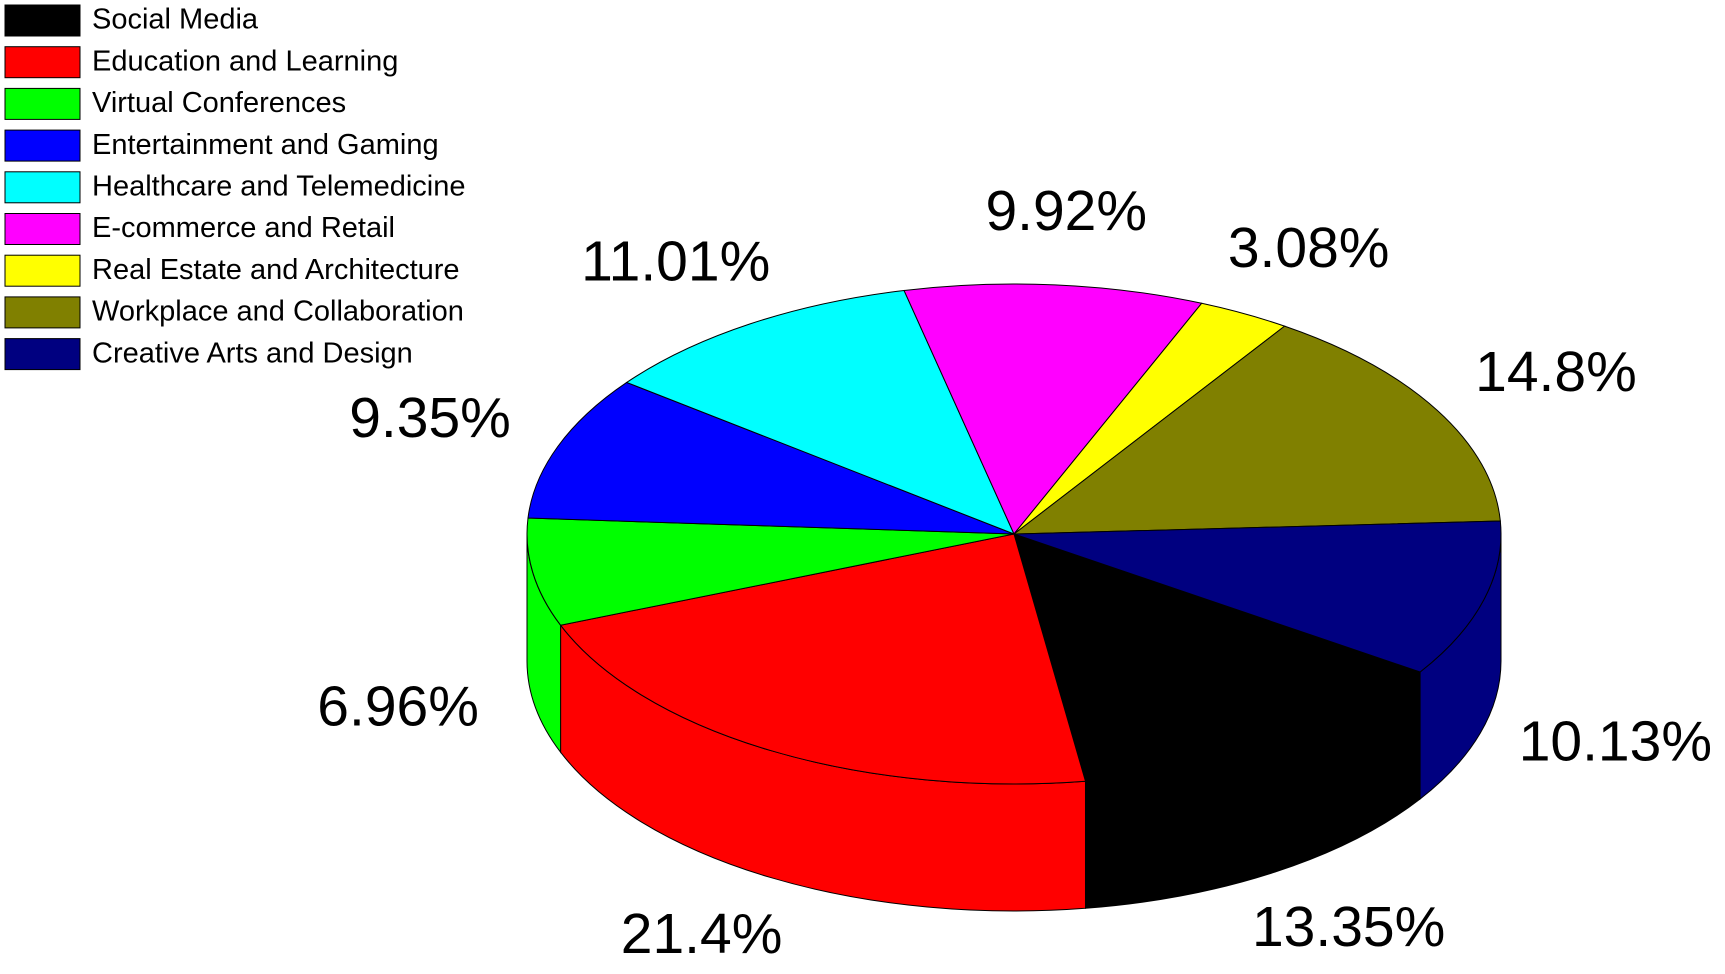 The width and height of the screenshot is (1725, 974). I want to click on value-label: 9.92%, so click(1066, 211).